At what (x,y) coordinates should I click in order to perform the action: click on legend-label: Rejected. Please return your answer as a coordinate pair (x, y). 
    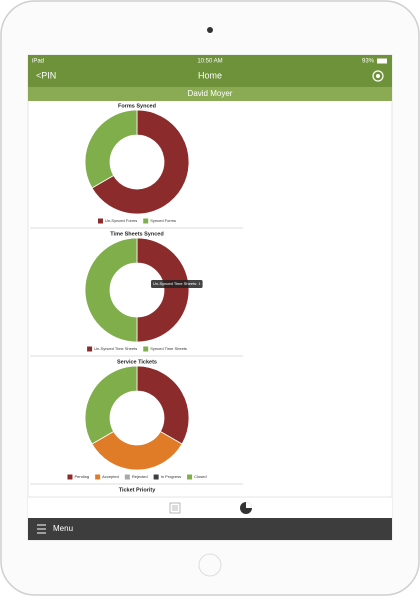
    Looking at the image, I should click on (140, 476).